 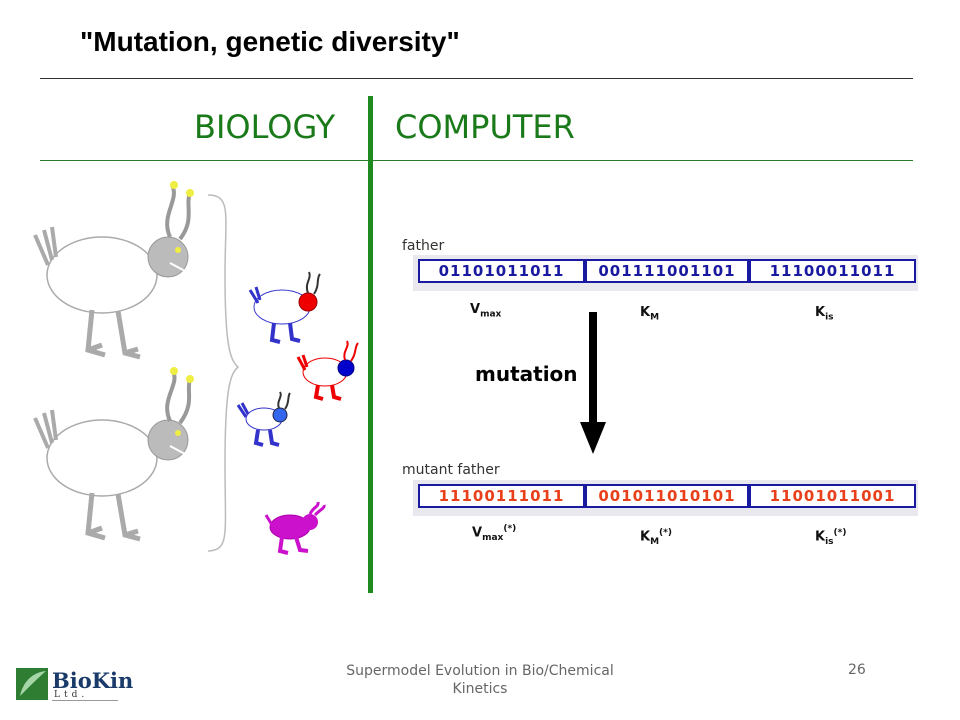 I want to click on father-label: father, so click(x=423, y=246).